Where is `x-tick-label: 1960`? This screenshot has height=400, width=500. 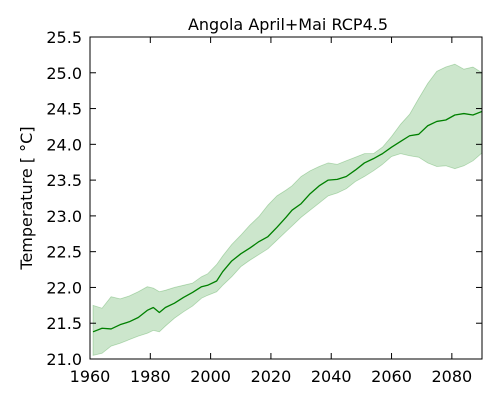 x-tick-label: 1960 is located at coordinates (90, 376).